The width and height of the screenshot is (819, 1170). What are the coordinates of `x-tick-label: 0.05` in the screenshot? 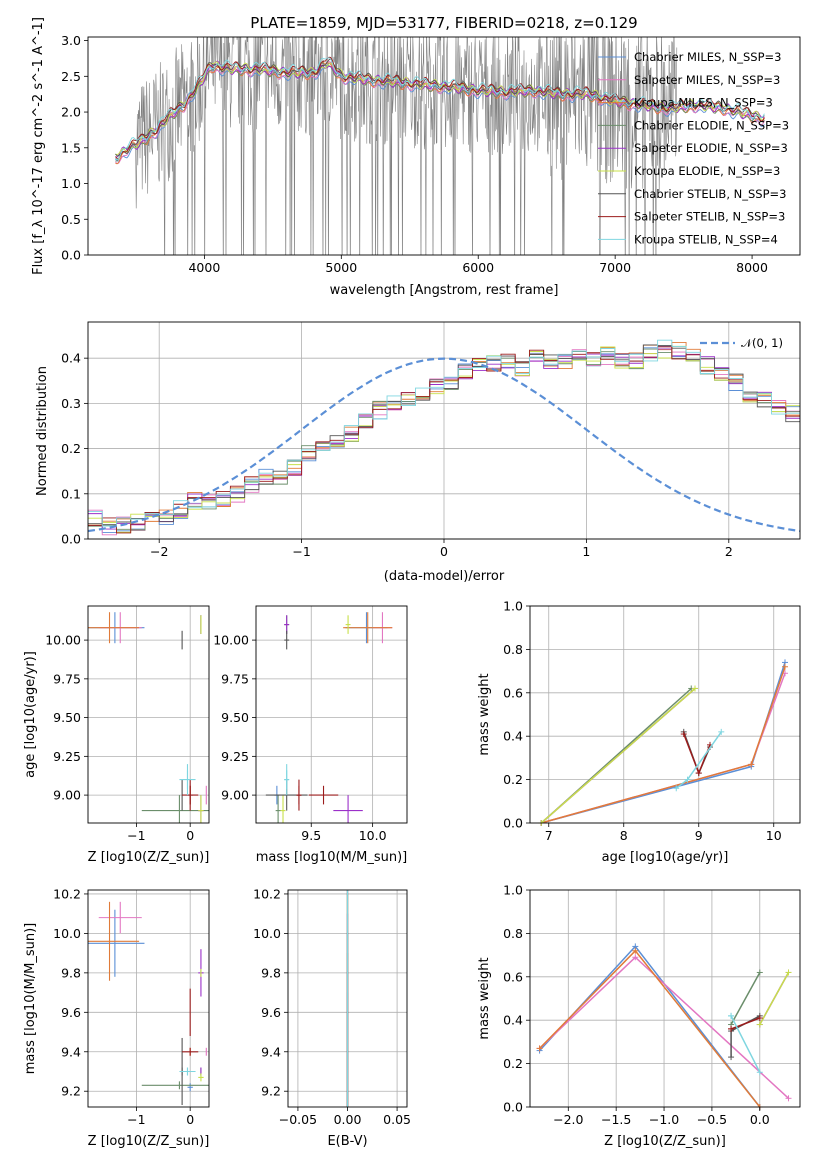 It's located at (397, 1119).